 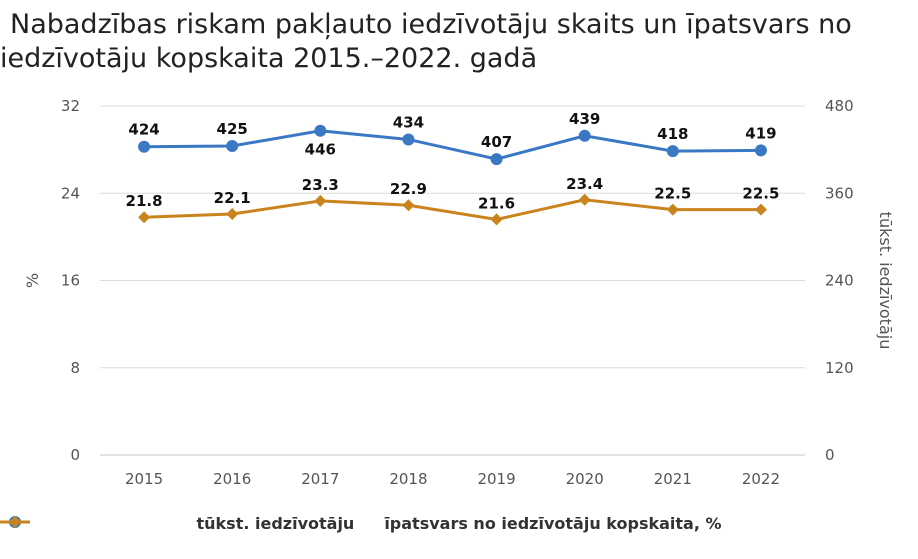 I want to click on share-data-label: 23.3, so click(x=320, y=185).